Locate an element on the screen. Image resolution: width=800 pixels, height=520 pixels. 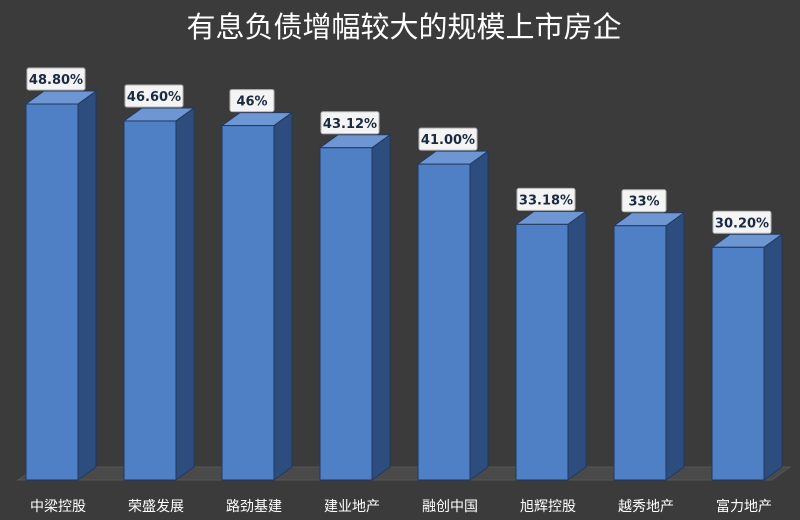
data-label-value: 43.12% is located at coordinates (350, 124).